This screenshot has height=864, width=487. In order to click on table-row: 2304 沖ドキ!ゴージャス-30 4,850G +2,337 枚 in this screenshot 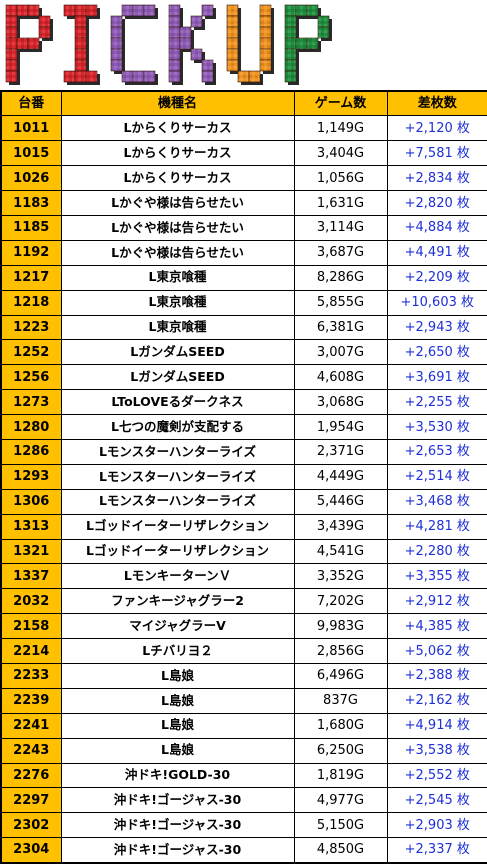, I will do `click(243, 850)`.